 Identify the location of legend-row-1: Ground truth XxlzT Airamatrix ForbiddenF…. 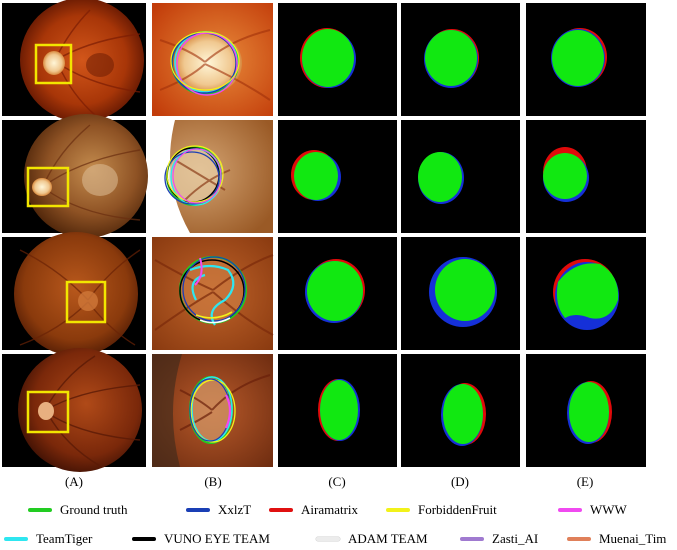
(338, 510).